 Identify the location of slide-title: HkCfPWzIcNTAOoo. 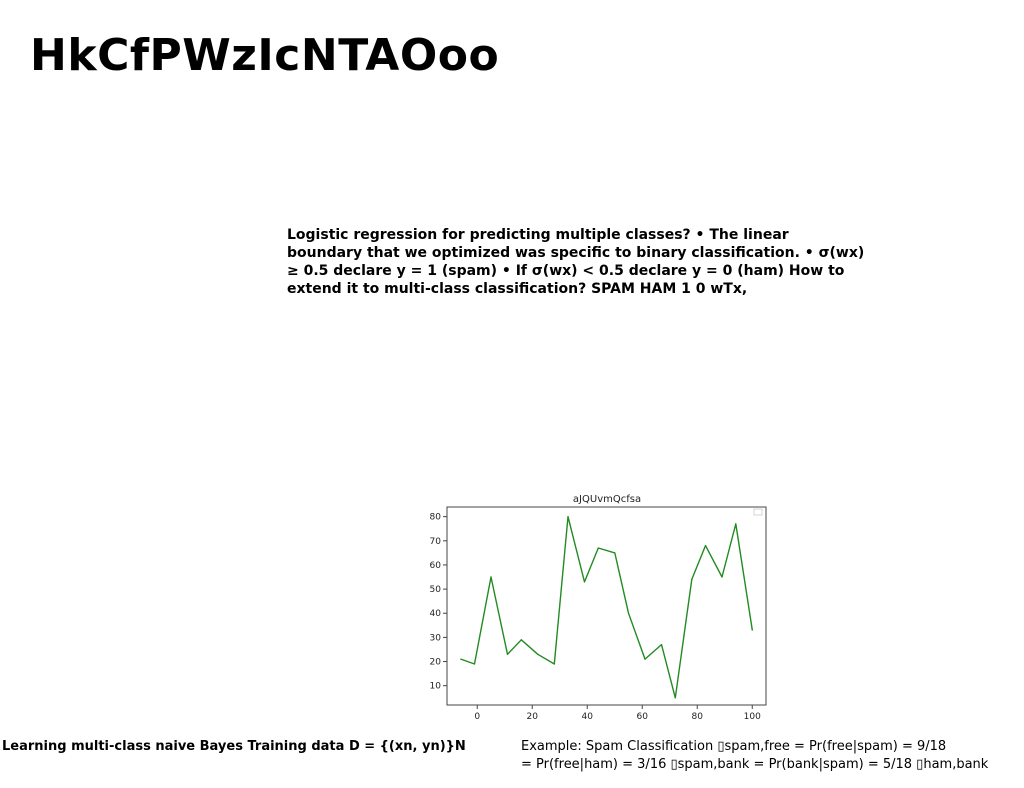
(265, 55).